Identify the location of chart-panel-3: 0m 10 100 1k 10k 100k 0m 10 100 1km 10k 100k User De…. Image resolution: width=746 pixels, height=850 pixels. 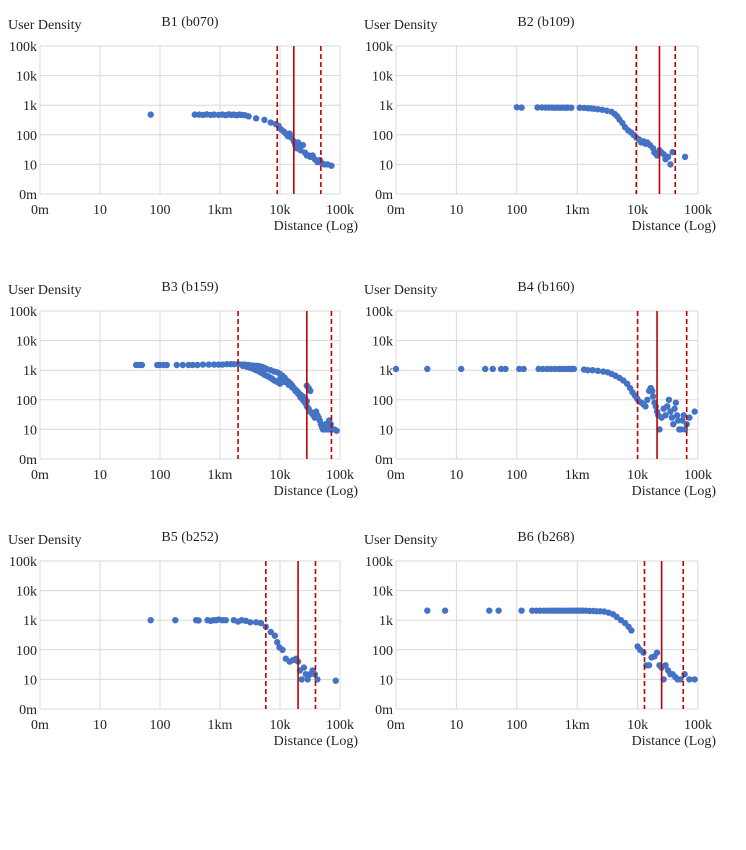
(183, 389).